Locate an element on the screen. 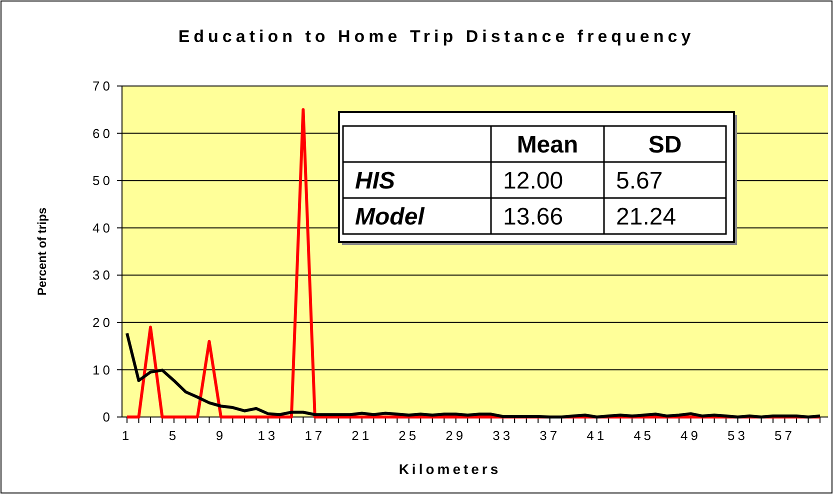 This screenshot has width=833, height=494. x-axis-title: Kilometers is located at coordinates (450, 469).